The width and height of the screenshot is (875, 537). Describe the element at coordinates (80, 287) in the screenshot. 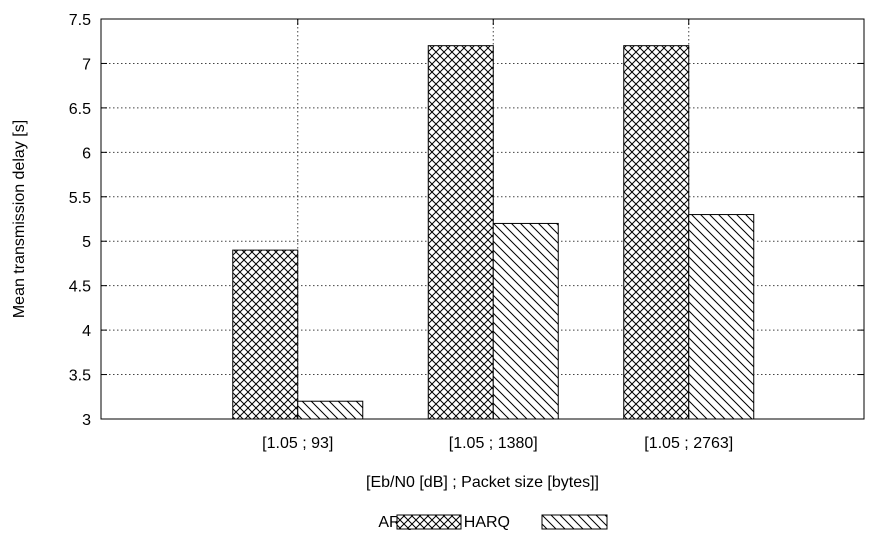

I see `y-tick-label: 4.5` at that location.